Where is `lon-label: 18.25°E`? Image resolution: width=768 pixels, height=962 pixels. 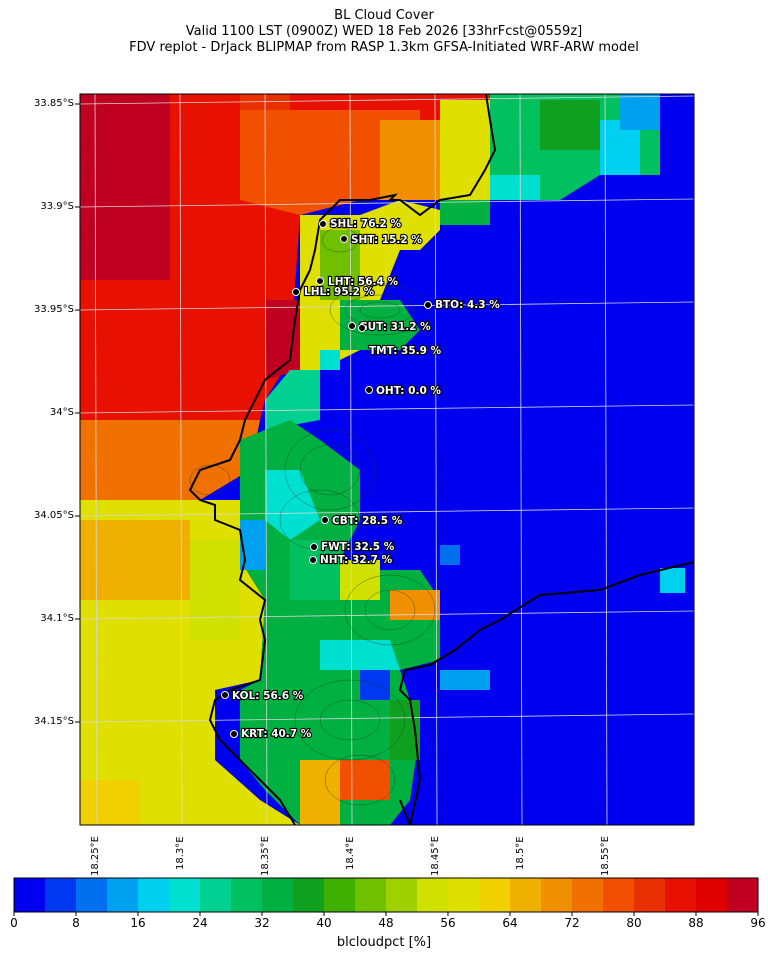
lon-label: 18.25°E is located at coordinates (95, 856).